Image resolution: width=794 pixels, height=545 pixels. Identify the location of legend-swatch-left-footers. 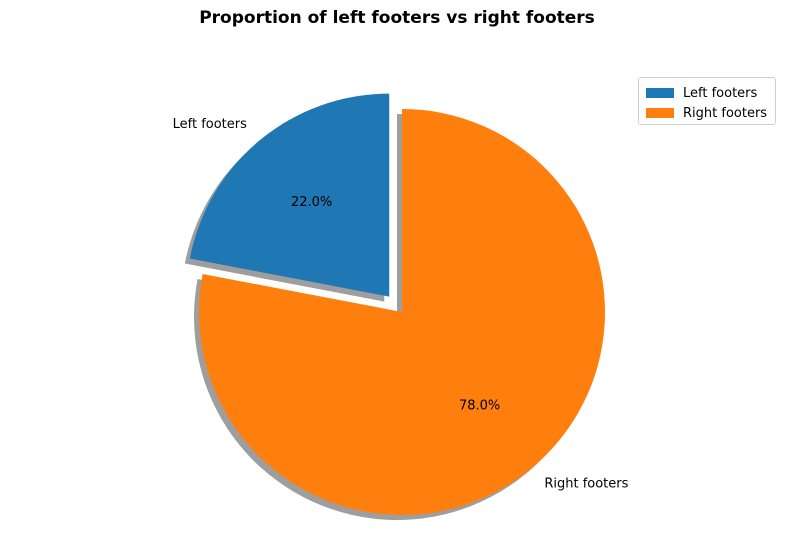
(660, 93).